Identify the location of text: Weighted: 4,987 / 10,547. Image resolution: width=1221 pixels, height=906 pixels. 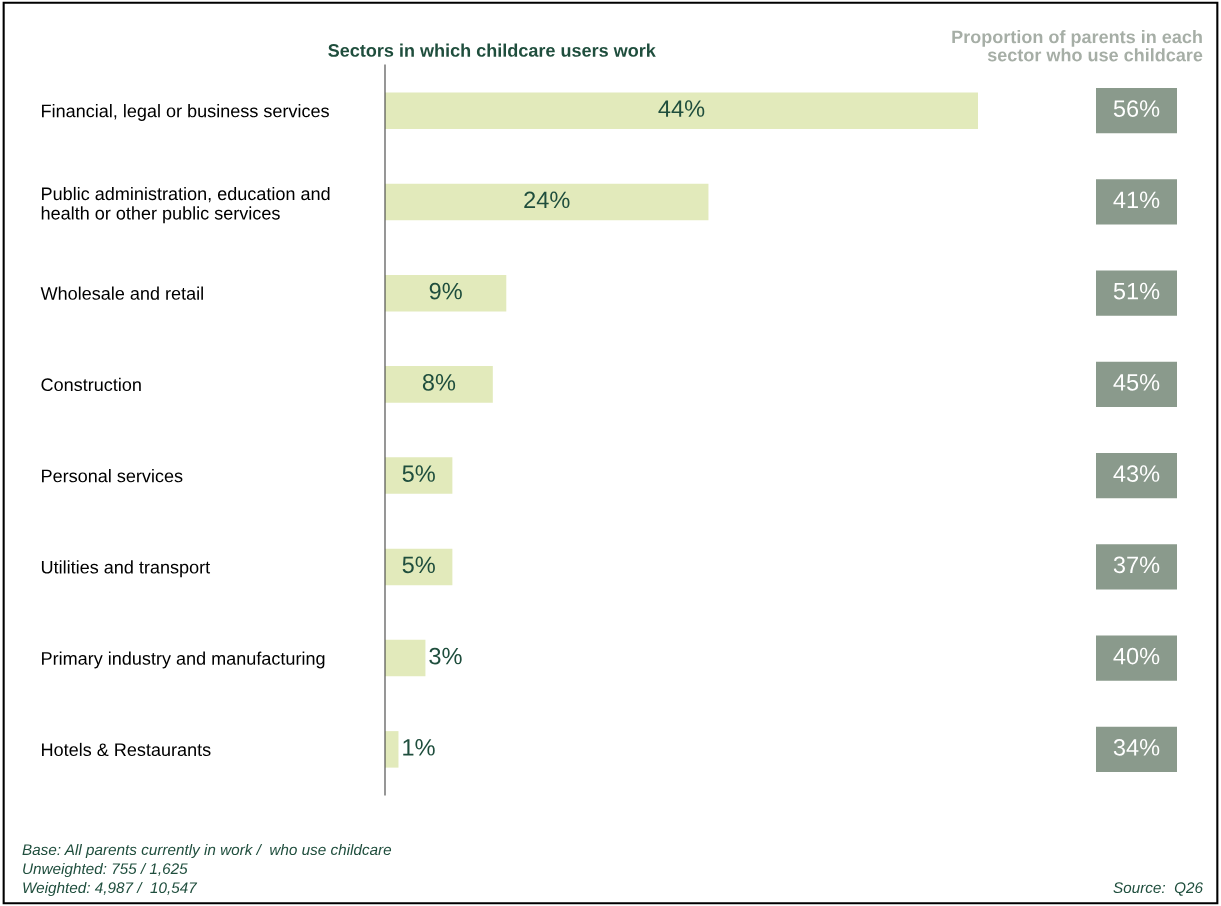
(110, 889).